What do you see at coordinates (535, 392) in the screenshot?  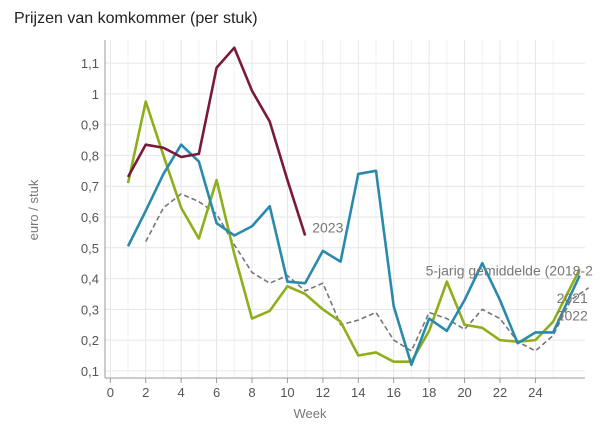 I see `x-tick-label: 24` at bounding box center [535, 392].